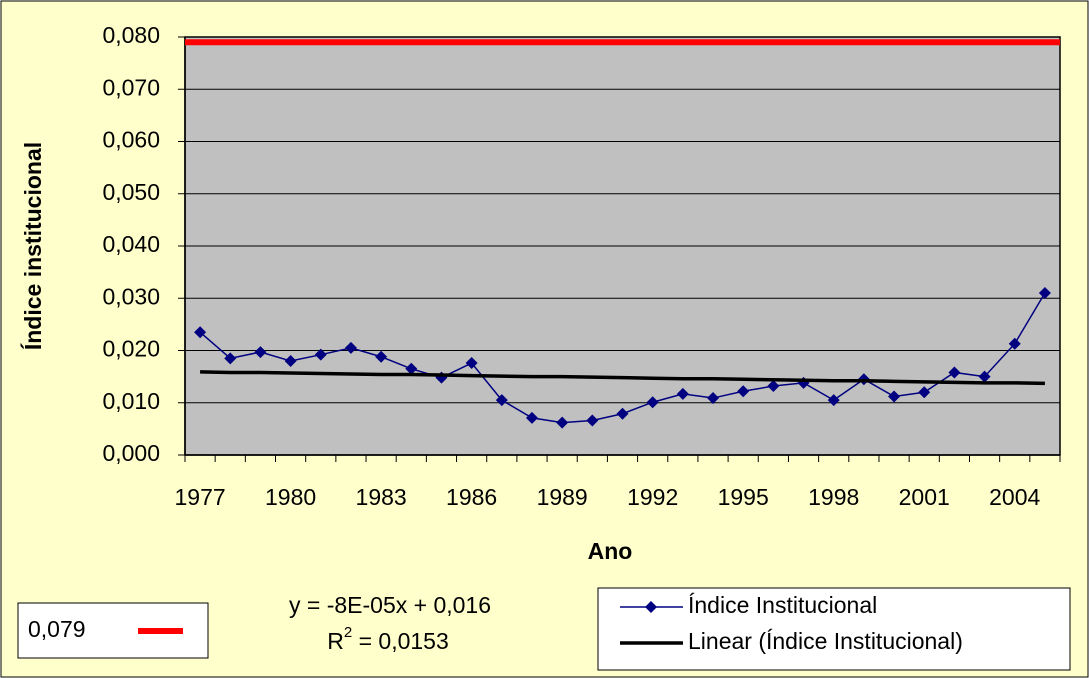  Describe the element at coordinates (131, 192) in the screenshot. I see `y-tick-label: 0,050` at that location.